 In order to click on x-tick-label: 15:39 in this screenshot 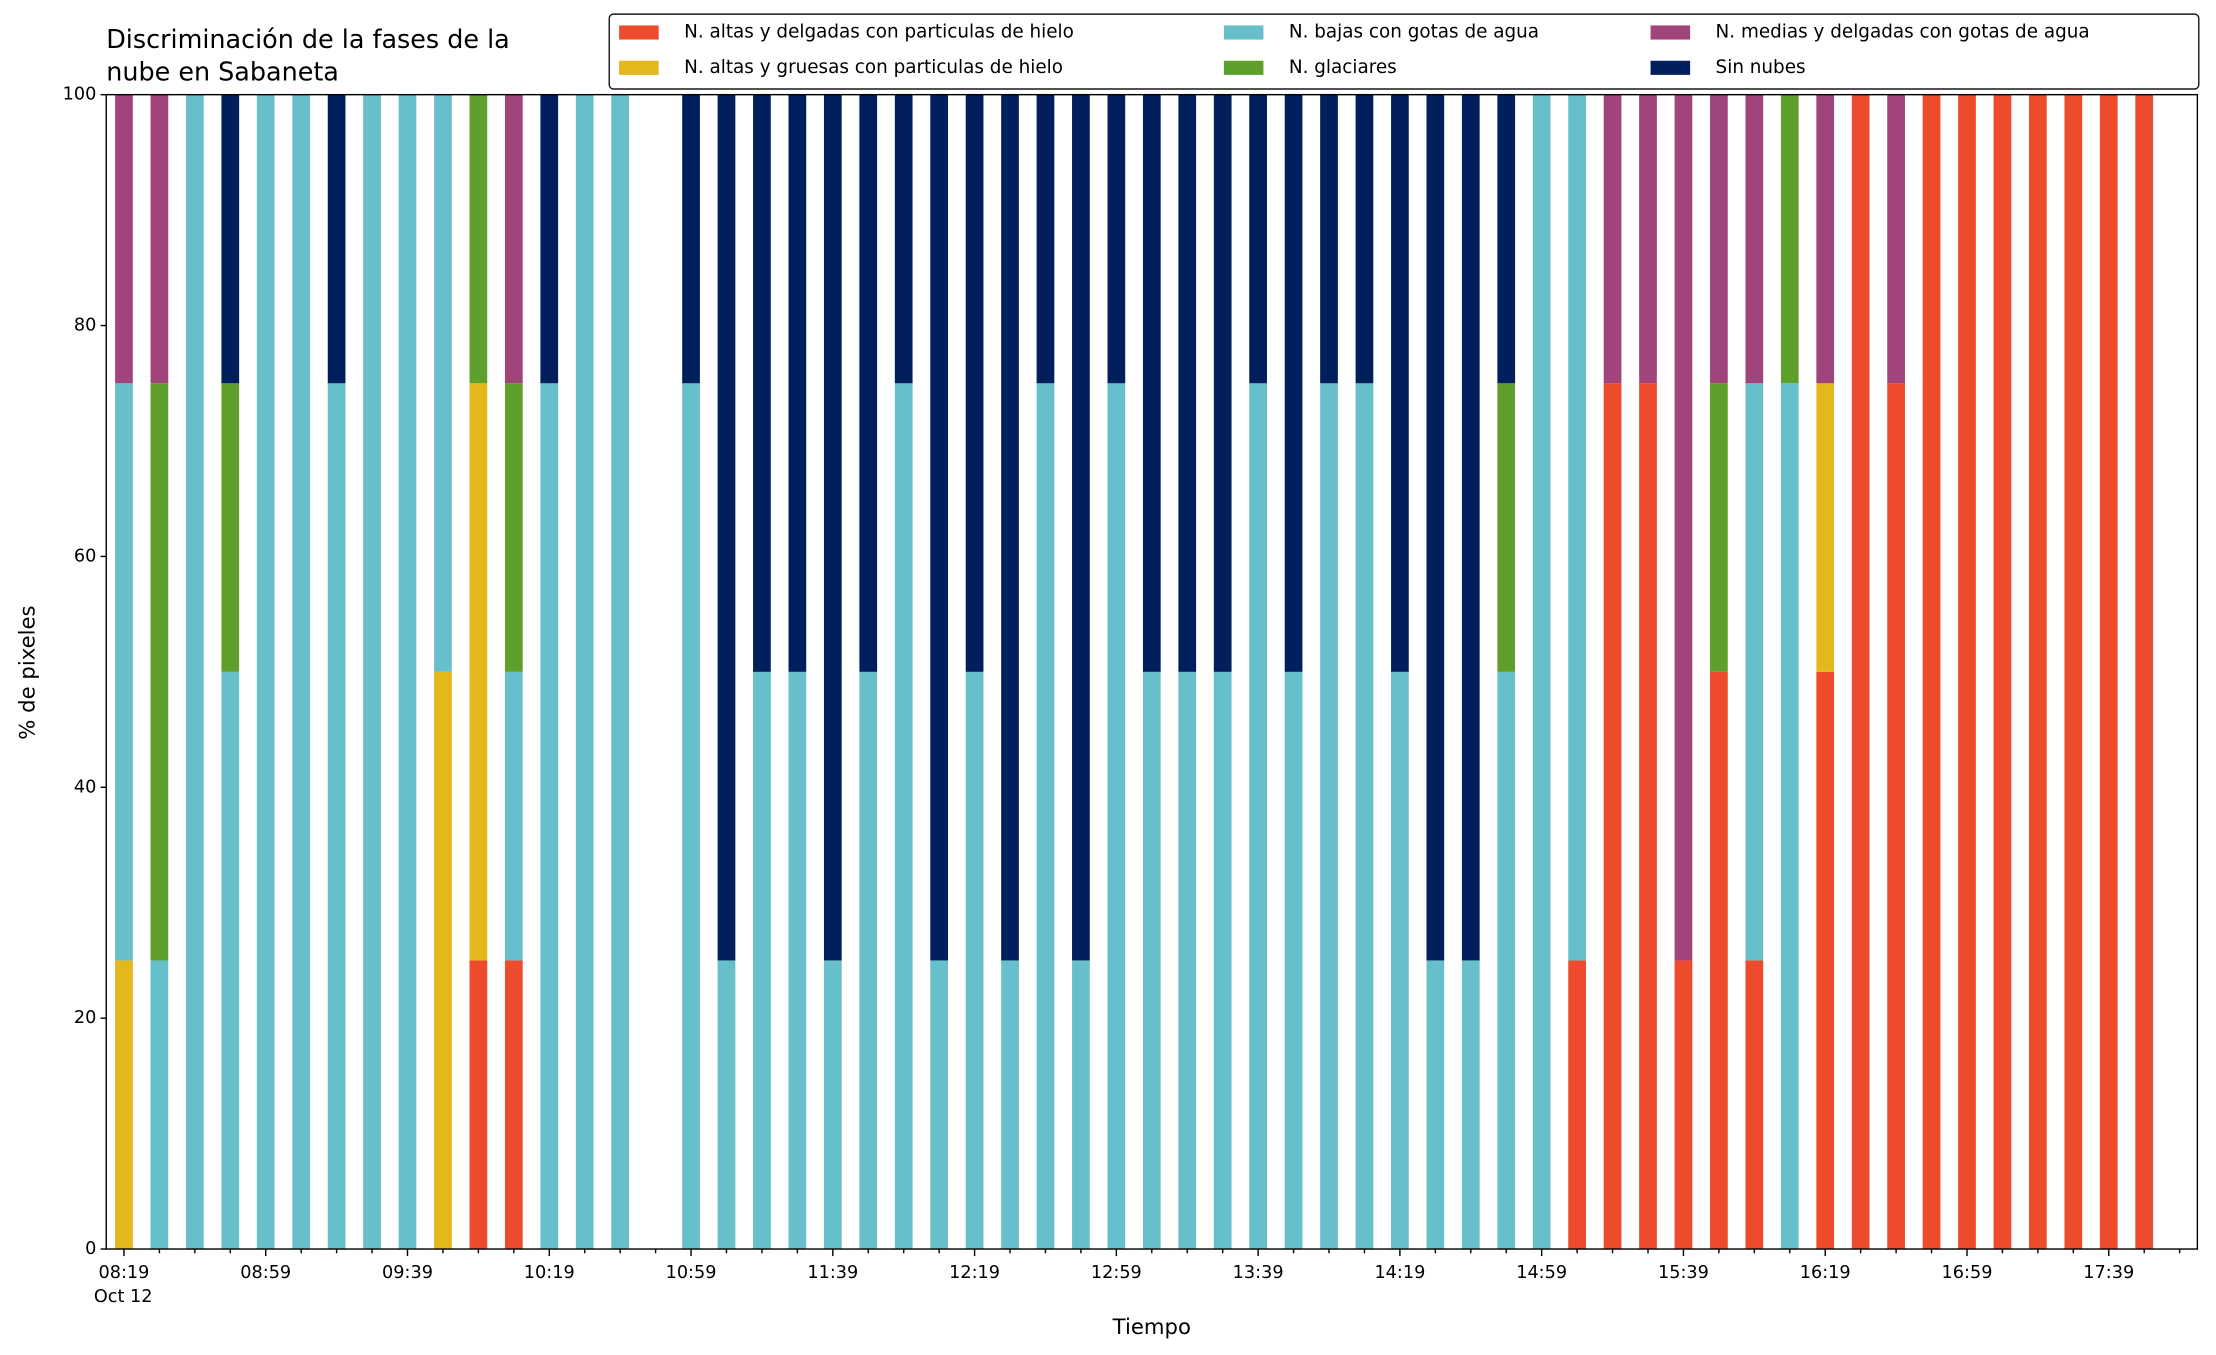, I will do `click(1683, 1273)`.